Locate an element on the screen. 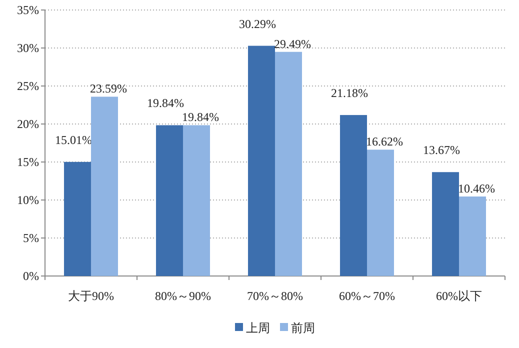  xtick: 80%～90% is located at coordinates (183, 296).